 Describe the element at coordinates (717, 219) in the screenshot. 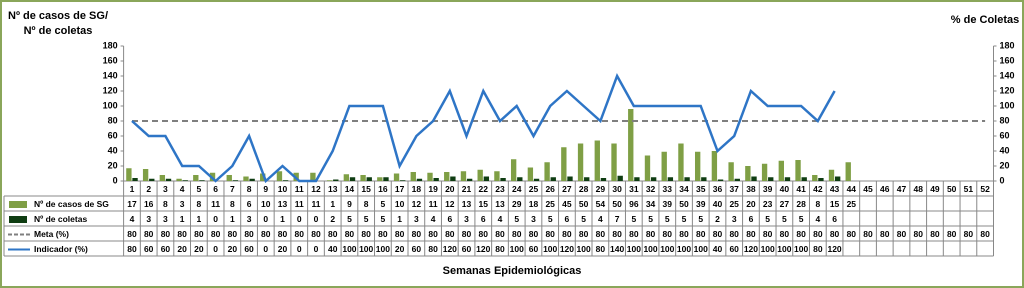

I see `table-value: 2` at that location.